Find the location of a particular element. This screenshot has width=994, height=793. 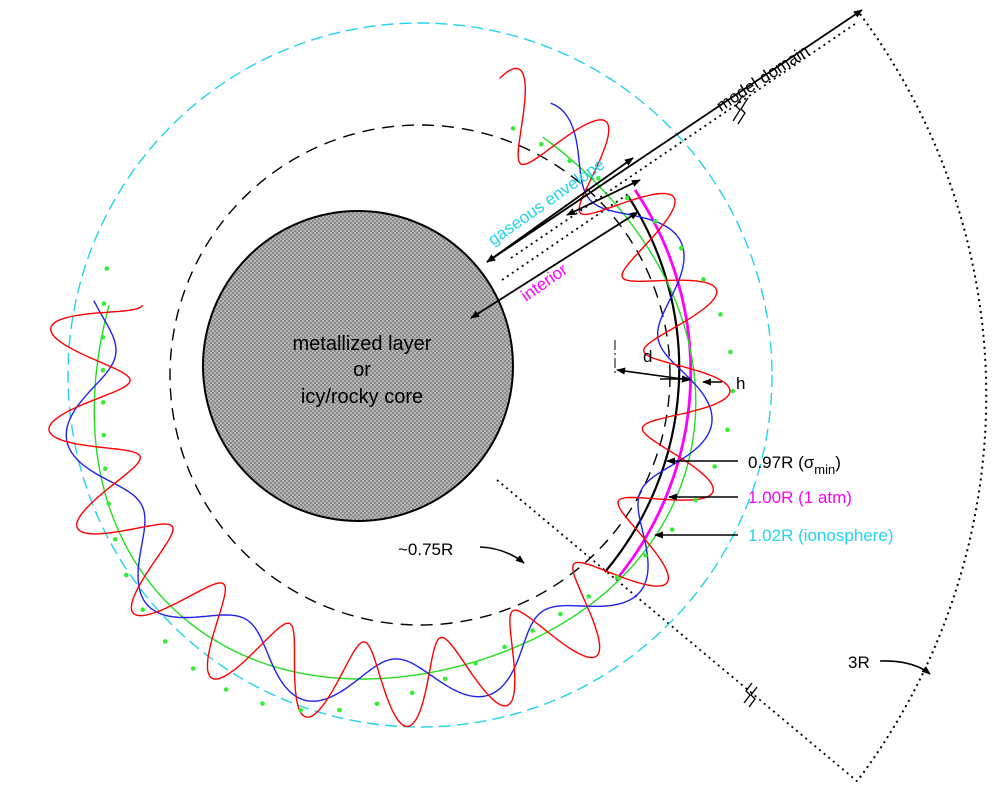

r3-label: 3R is located at coordinates (859, 662).